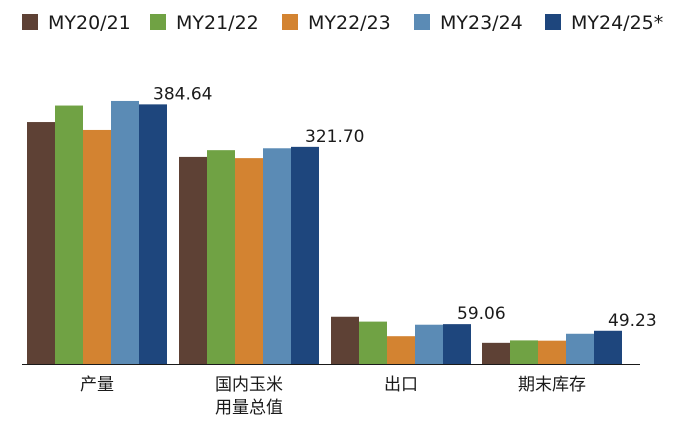  Describe the element at coordinates (345, 340) in the screenshot. I see `bar-cat3-series1` at that location.